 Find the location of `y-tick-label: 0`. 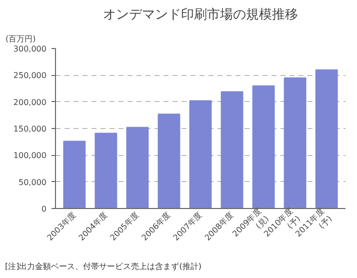

y-tick-label: 0 is located at coordinates (44, 209).